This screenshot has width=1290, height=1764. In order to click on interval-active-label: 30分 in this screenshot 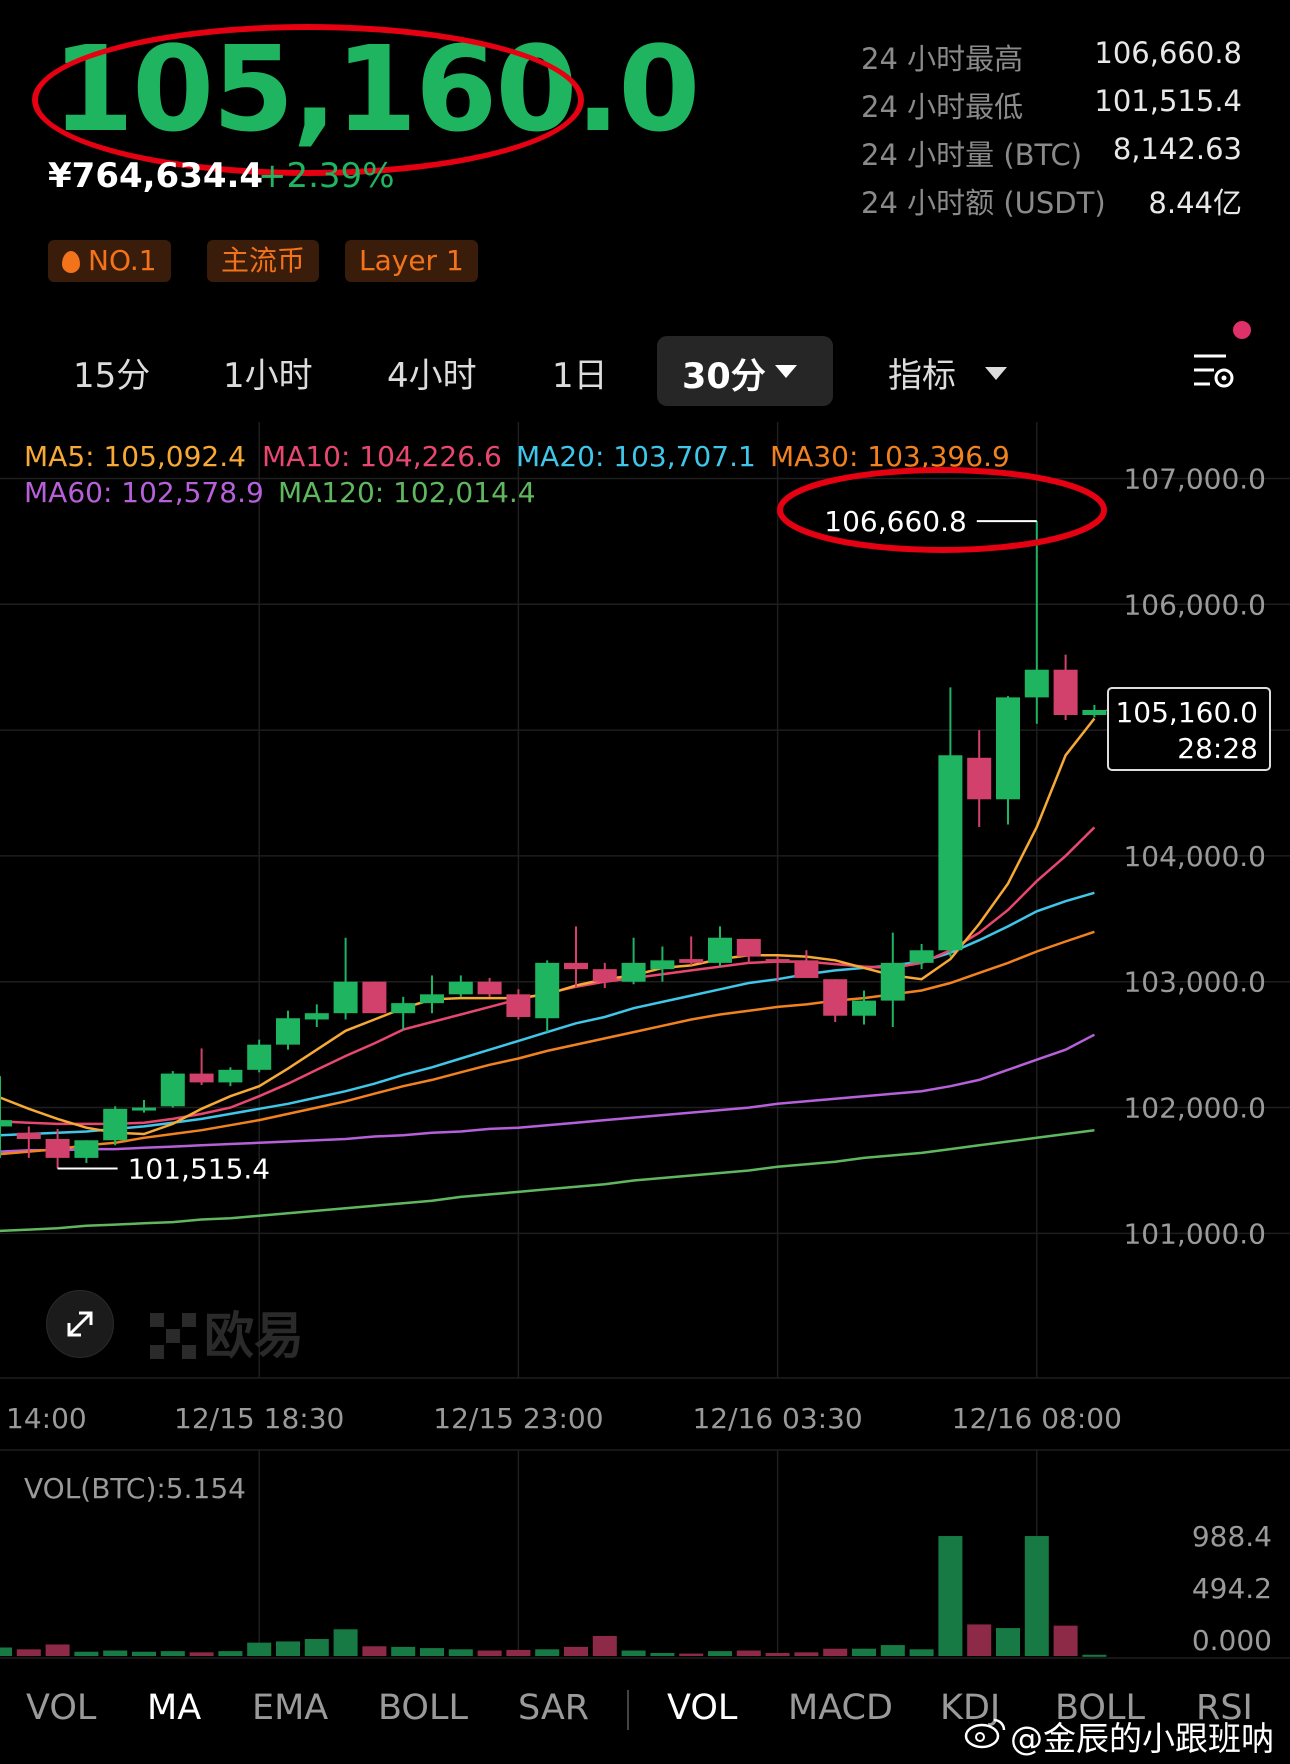, I will do `click(724, 377)`.